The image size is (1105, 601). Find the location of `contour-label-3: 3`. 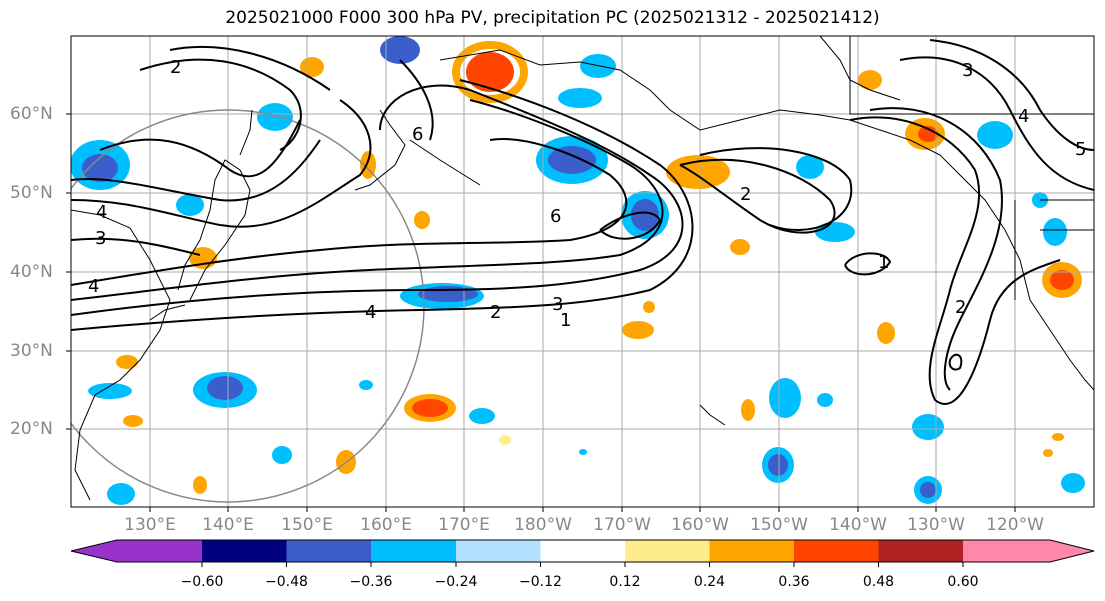

contour-label-3: 3 is located at coordinates (557, 304).